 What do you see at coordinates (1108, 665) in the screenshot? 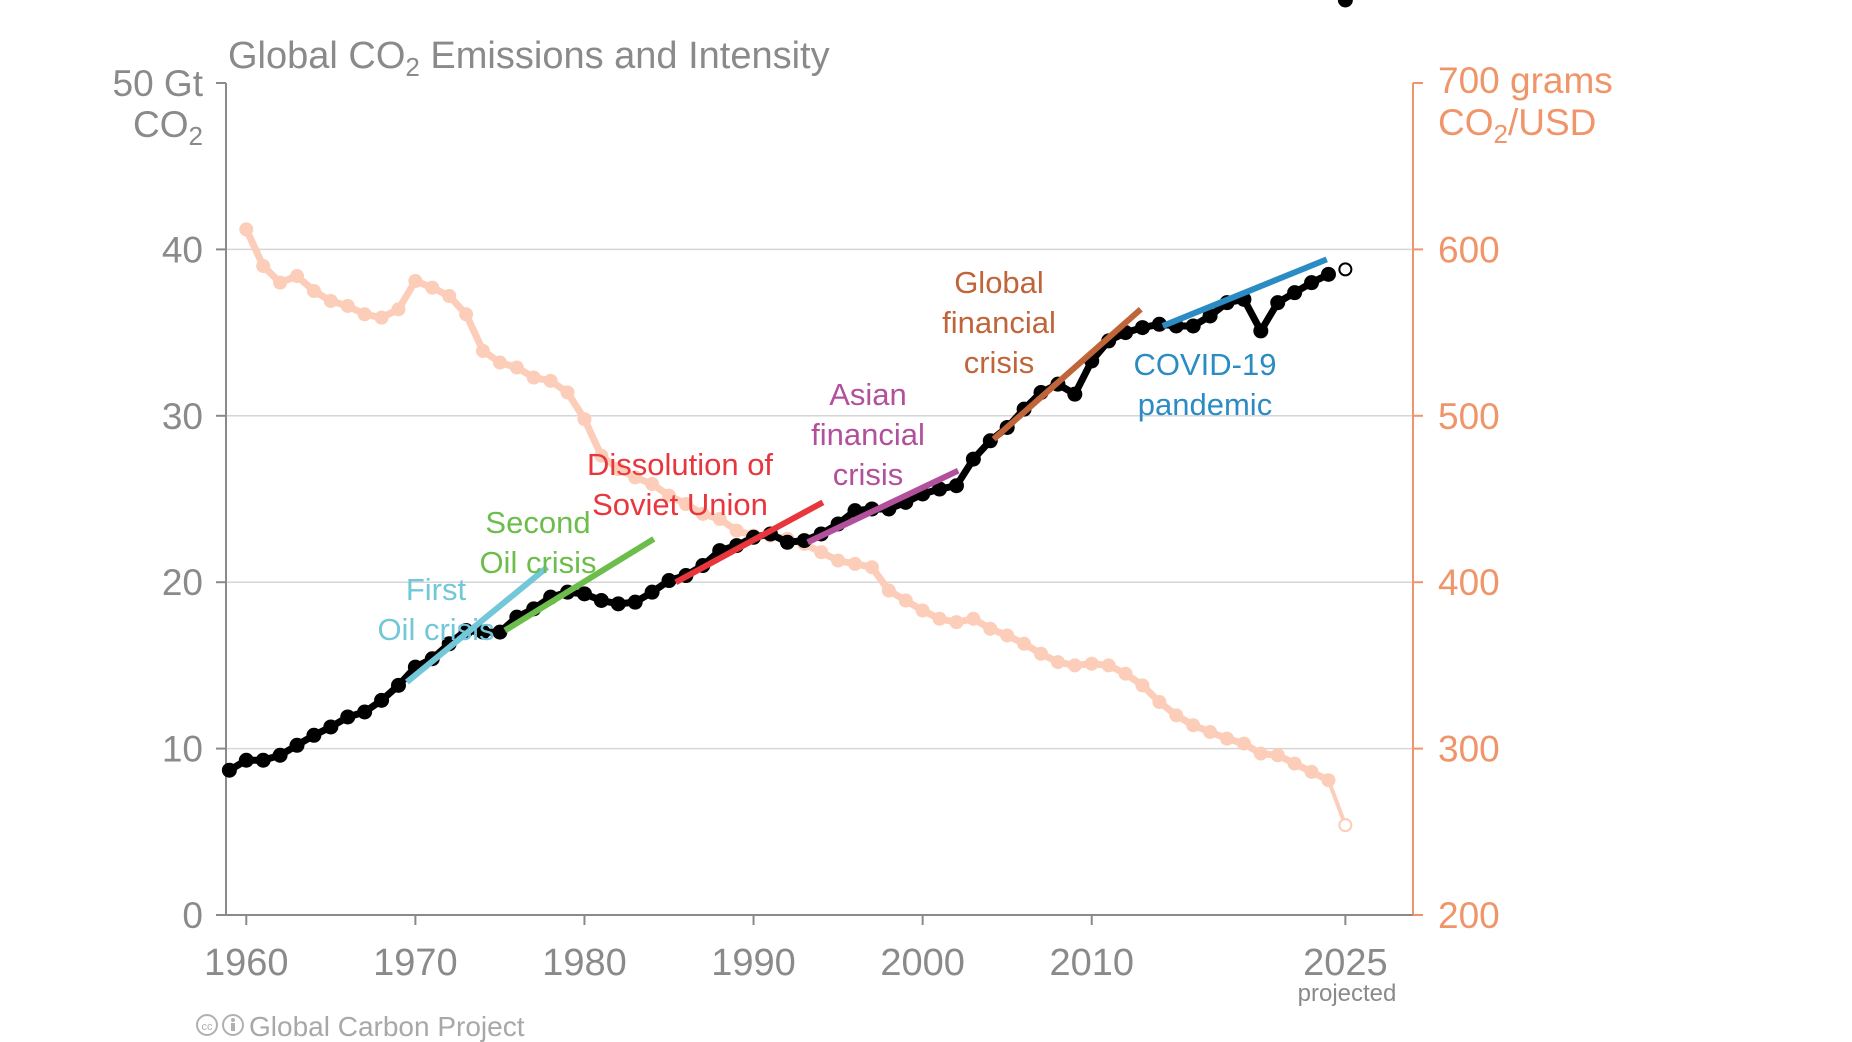
I see `intensity-point-2011` at bounding box center [1108, 665].